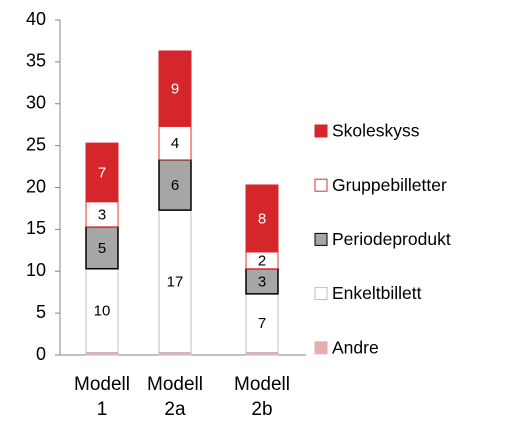 The image size is (532, 434). Describe the element at coordinates (41, 354) in the screenshot. I see `y-tick-label: 0` at that location.